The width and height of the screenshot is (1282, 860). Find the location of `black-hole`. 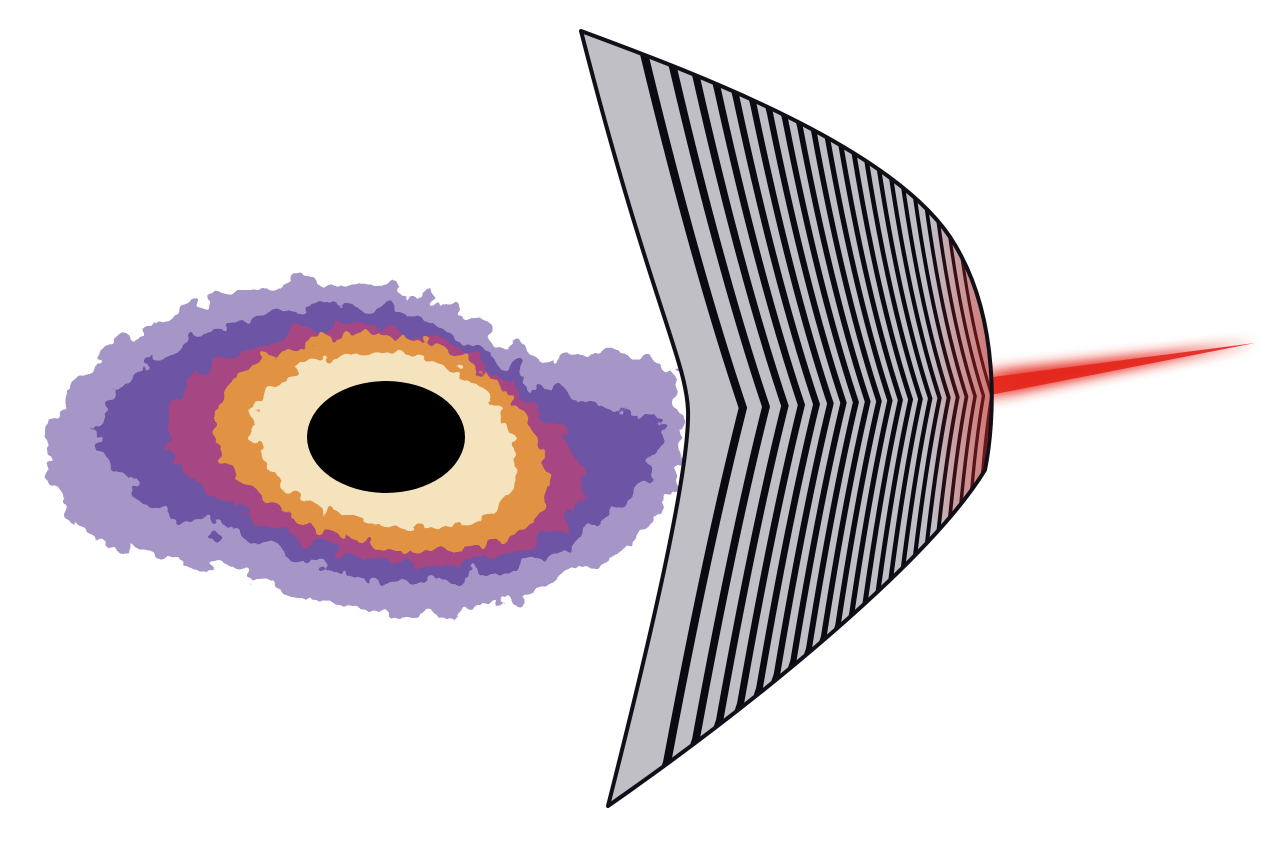

black-hole is located at coordinates (386, 437).